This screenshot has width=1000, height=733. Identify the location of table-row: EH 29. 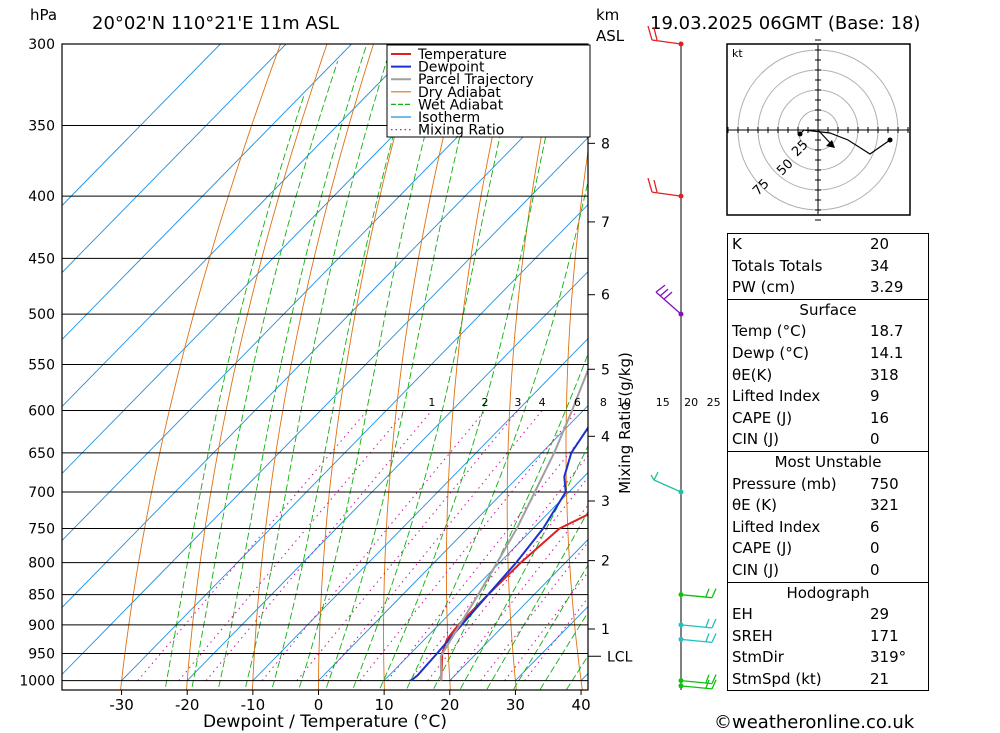
(828, 615).